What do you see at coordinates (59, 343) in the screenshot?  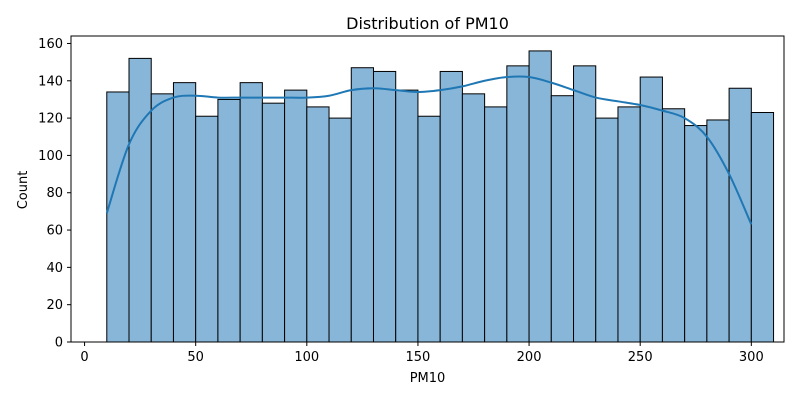 I see `y-tick-label: 0` at bounding box center [59, 343].